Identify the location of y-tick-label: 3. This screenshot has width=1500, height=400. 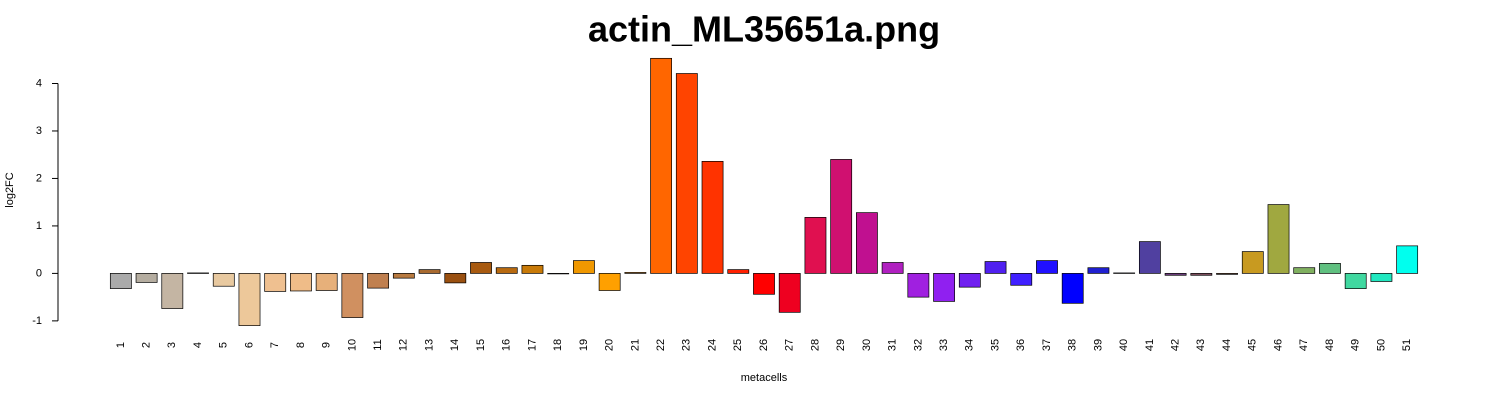
(39, 131).